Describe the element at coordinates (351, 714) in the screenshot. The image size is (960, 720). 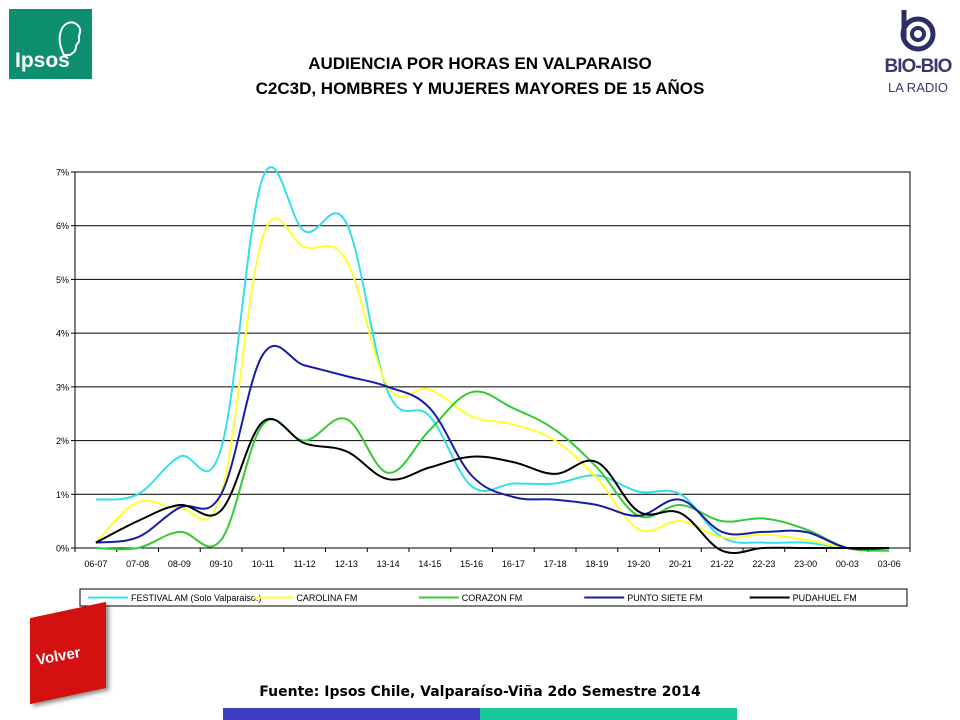
I see `footer-bar-blue` at that location.